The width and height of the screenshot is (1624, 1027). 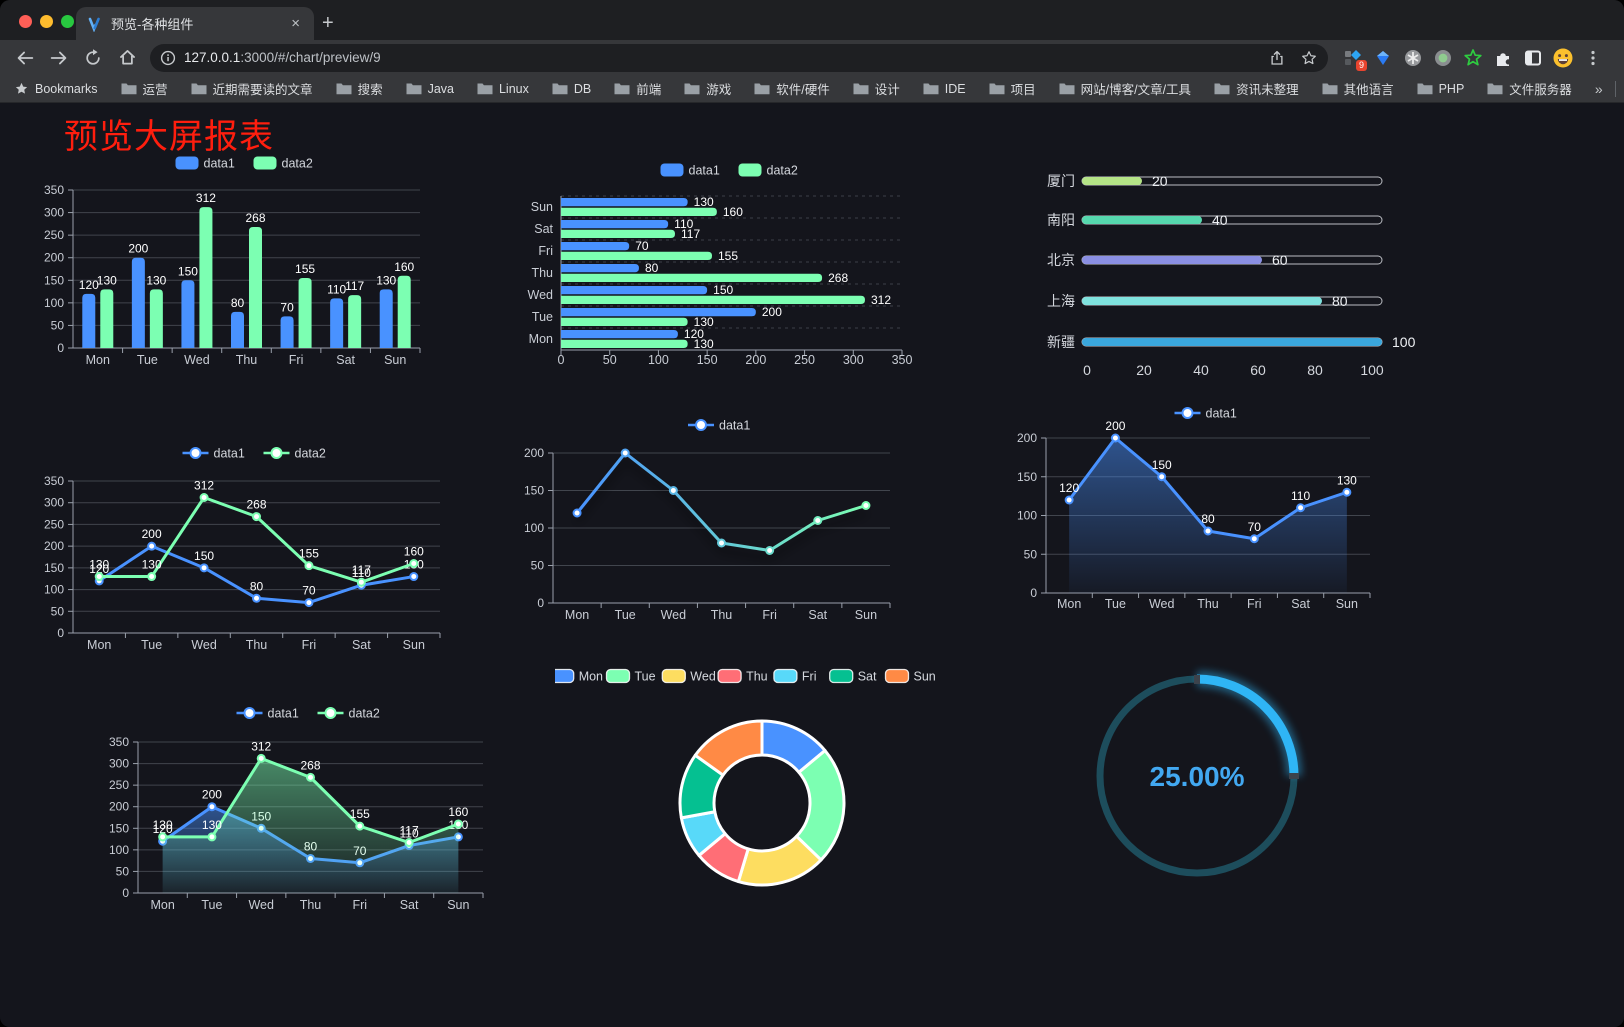 What do you see at coordinates (238, 303) in the screenshot?
I see `svg-text: 80` at bounding box center [238, 303].